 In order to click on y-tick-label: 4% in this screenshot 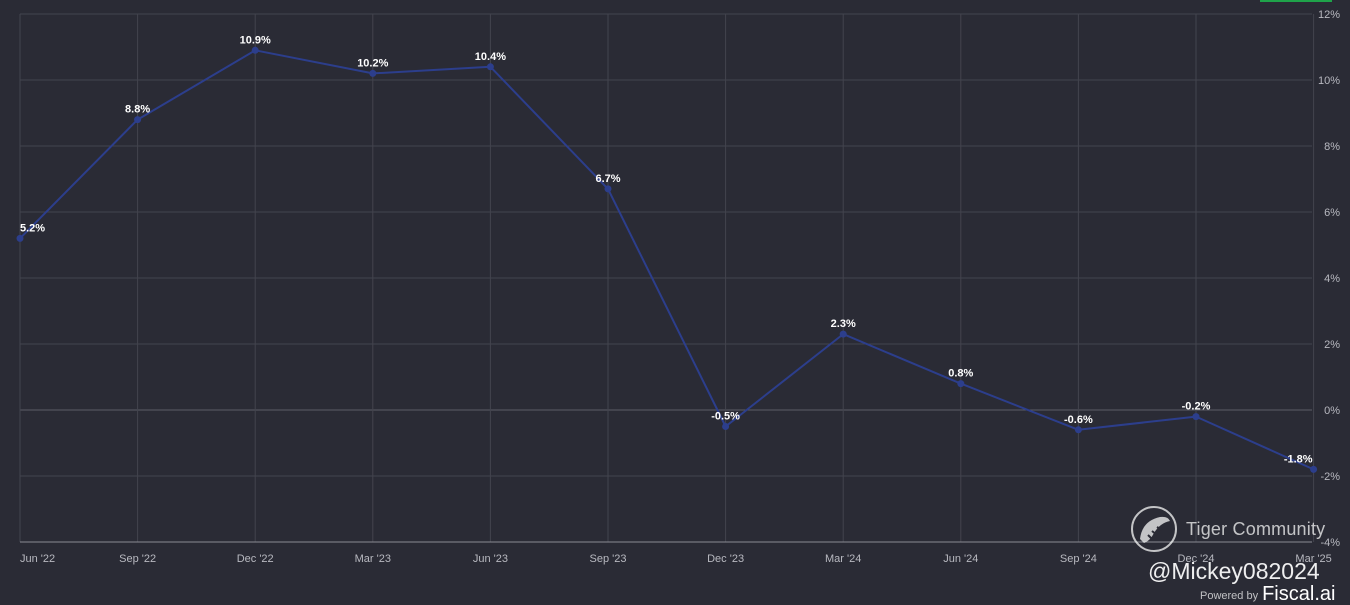, I will do `click(1332, 279)`.